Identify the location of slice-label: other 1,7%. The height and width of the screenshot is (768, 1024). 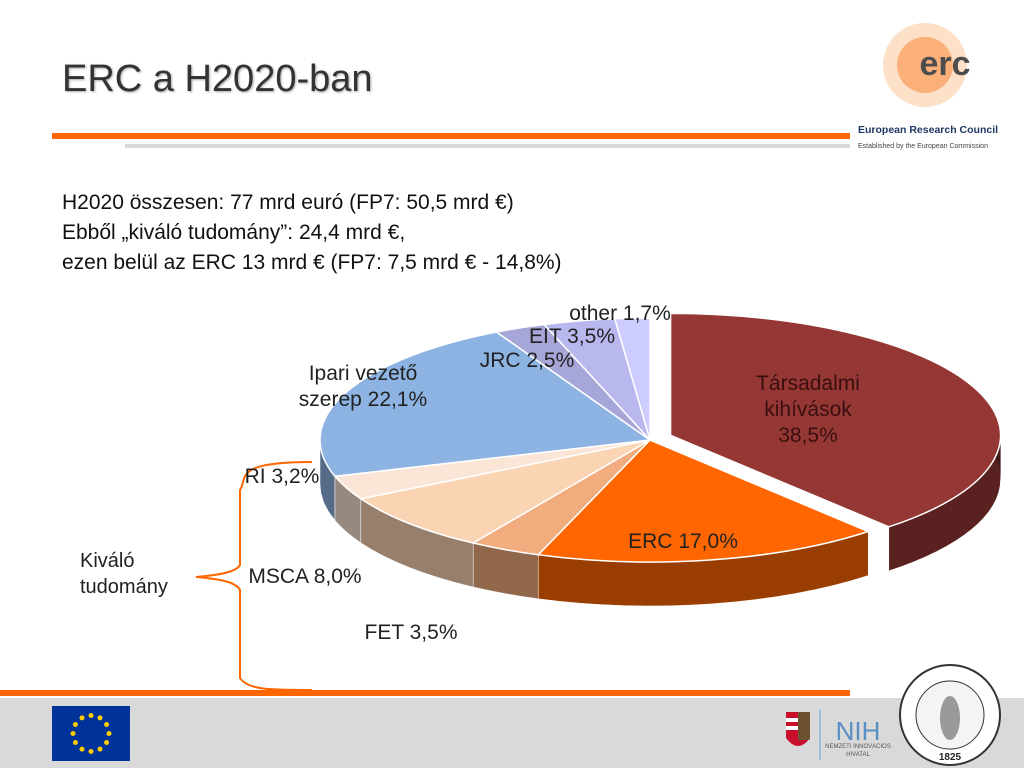
(620, 314).